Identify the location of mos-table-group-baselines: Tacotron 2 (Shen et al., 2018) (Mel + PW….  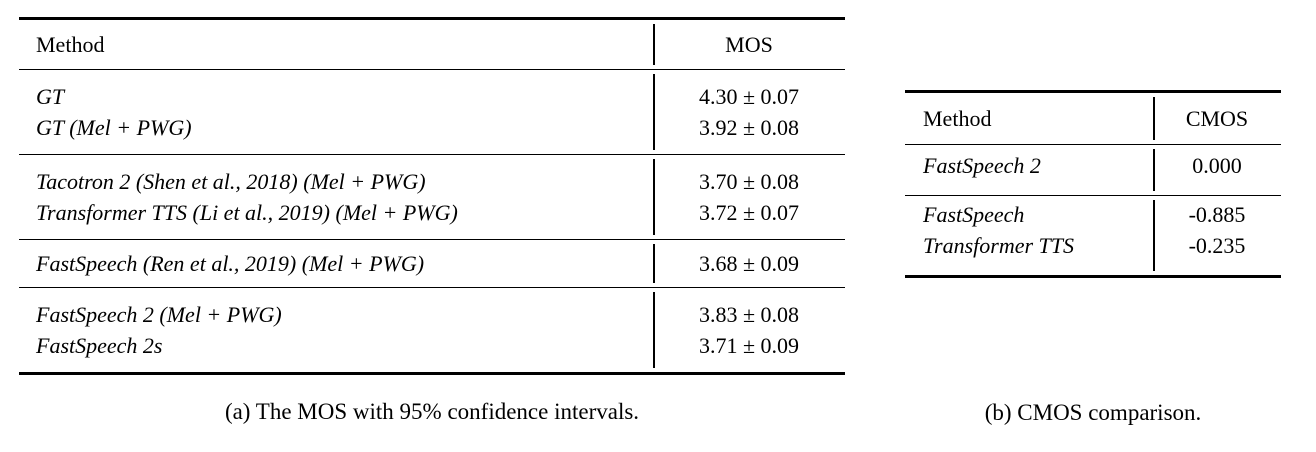
(432, 197).